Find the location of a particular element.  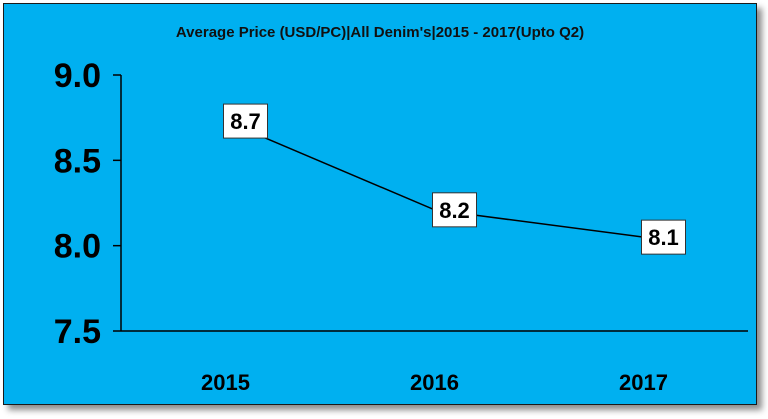

x-tick-label: 2017 is located at coordinates (643, 382).